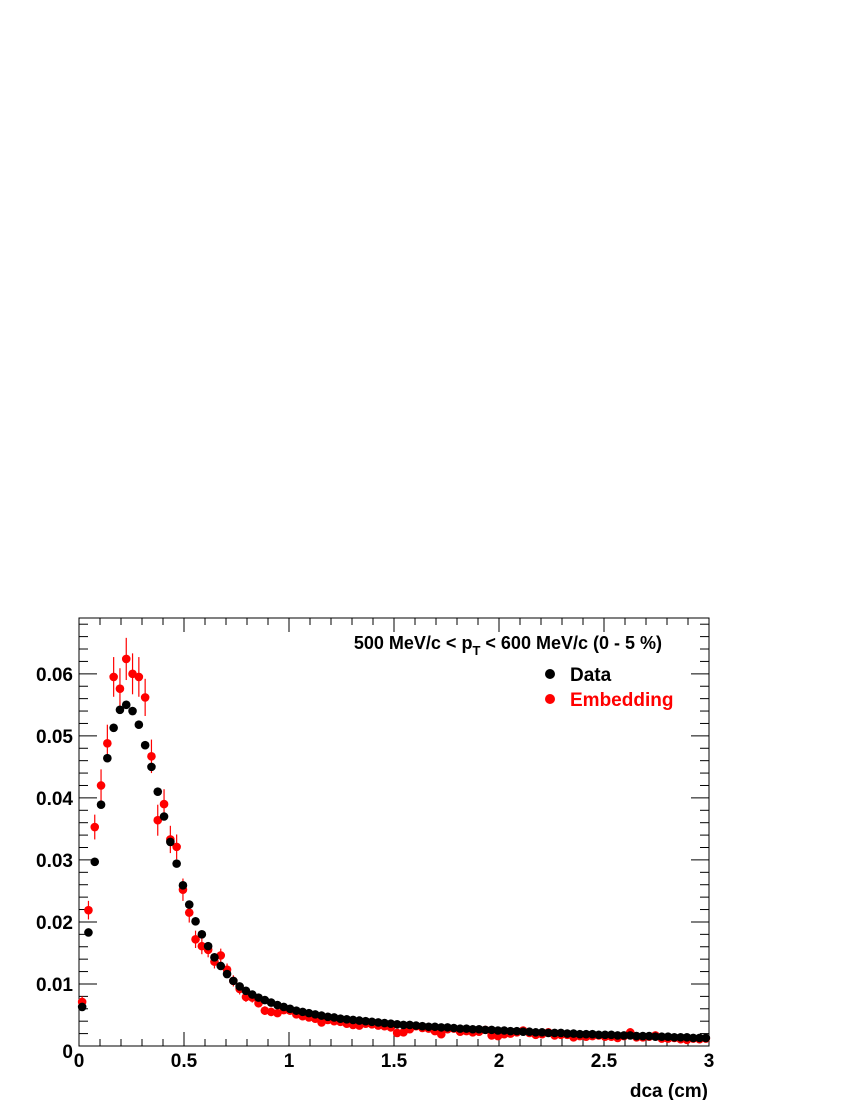  I want to click on legend-label-data: Data, so click(591, 675).